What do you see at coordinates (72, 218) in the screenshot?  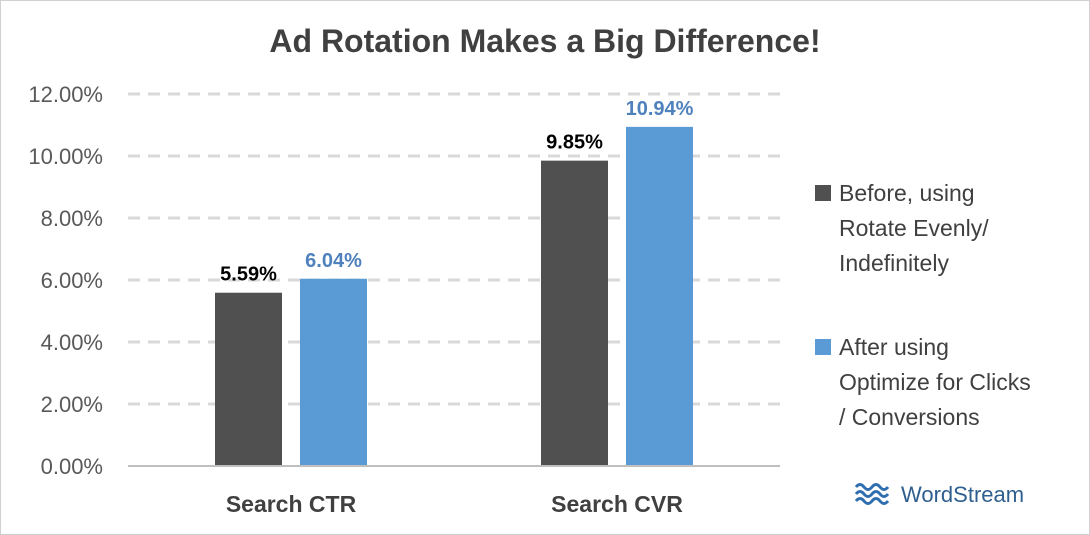 I see `y-tick-label: 8.00%` at bounding box center [72, 218].